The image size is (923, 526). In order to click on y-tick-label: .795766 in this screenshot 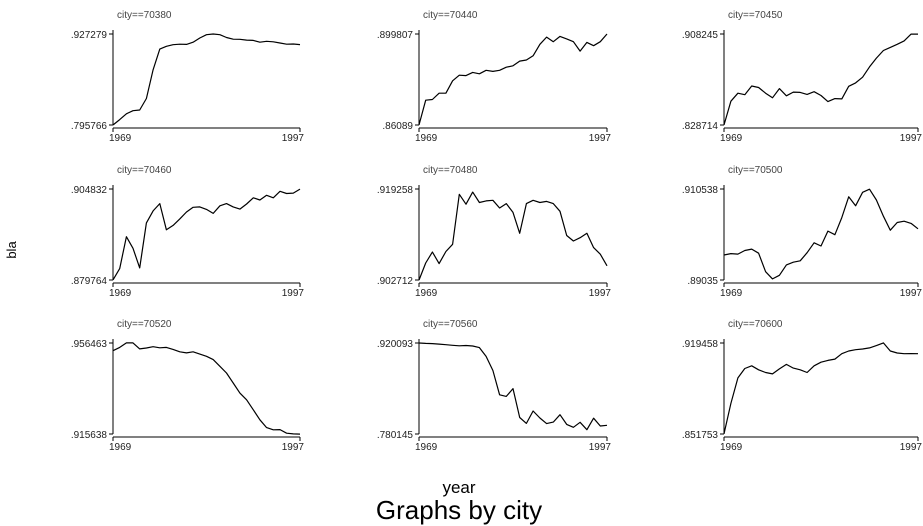, I will do `click(89, 126)`.